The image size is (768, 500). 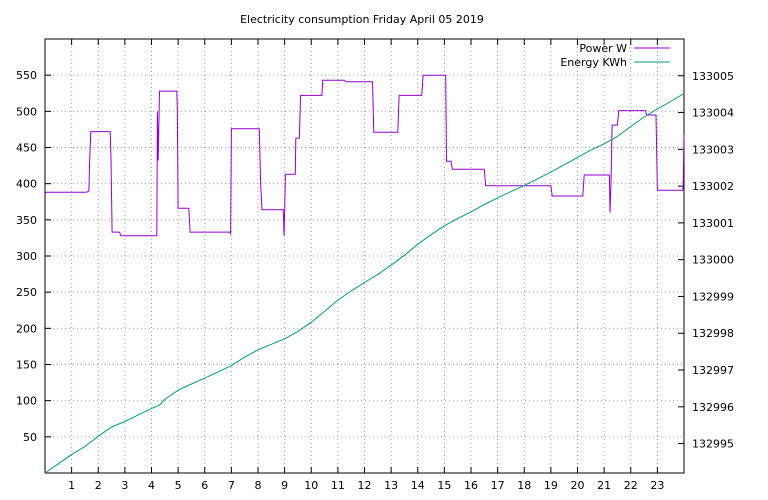 What do you see at coordinates (26, 256) in the screenshot?
I see `y-tick-label: 300` at bounding box center [26, 256].